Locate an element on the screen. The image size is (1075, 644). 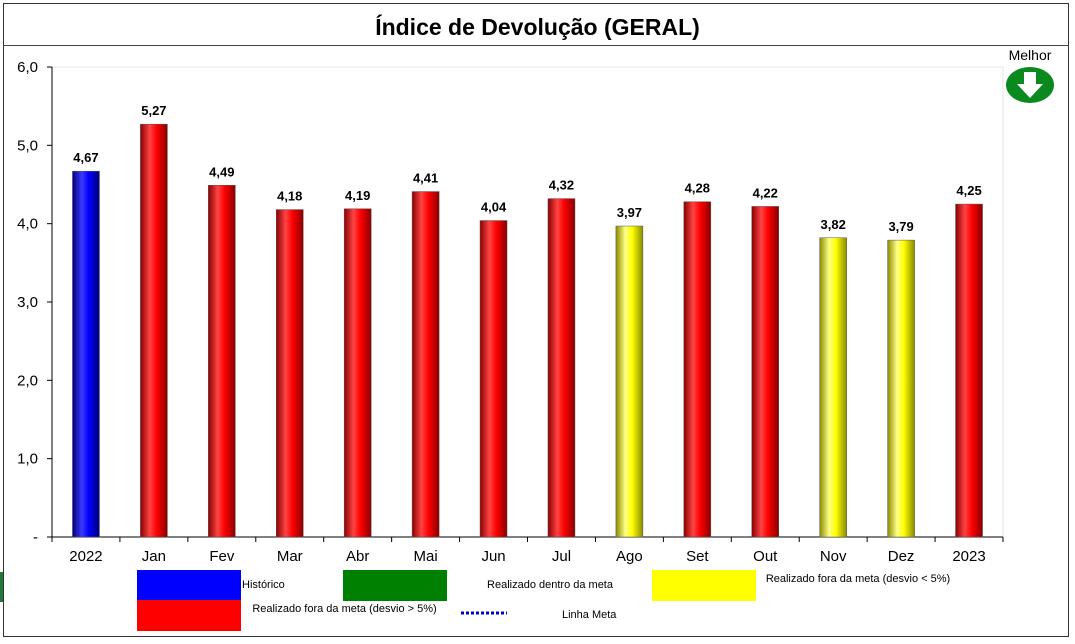
x-tick-label: Jul is located at coordinates (561, 556).